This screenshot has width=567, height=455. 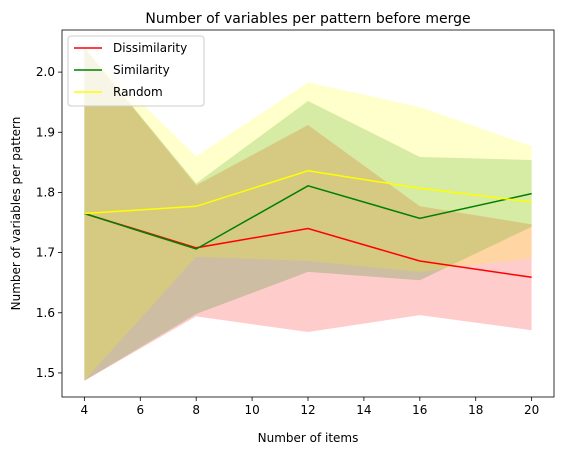 I want to click on x-tick-label: 8, so click(x=196, y=410).